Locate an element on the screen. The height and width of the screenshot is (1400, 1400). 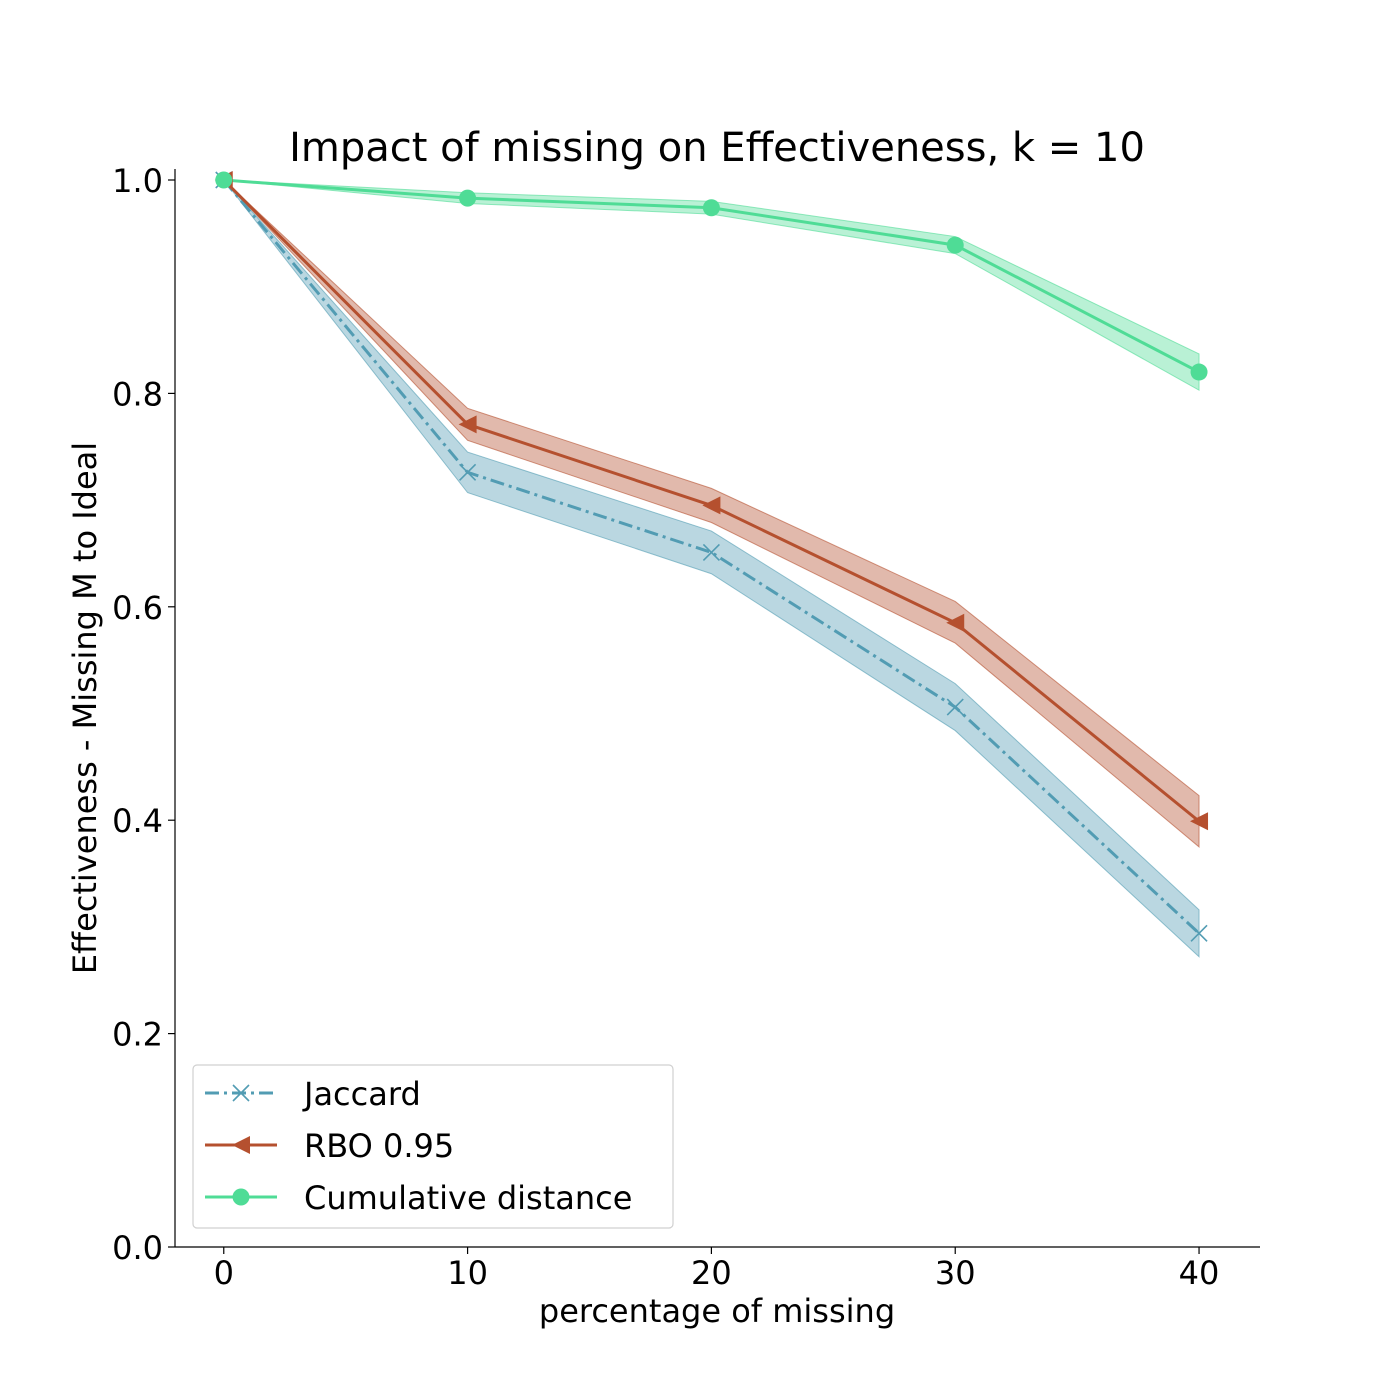
y-tick-label: 0.4 is located at coordinates (137, 821).